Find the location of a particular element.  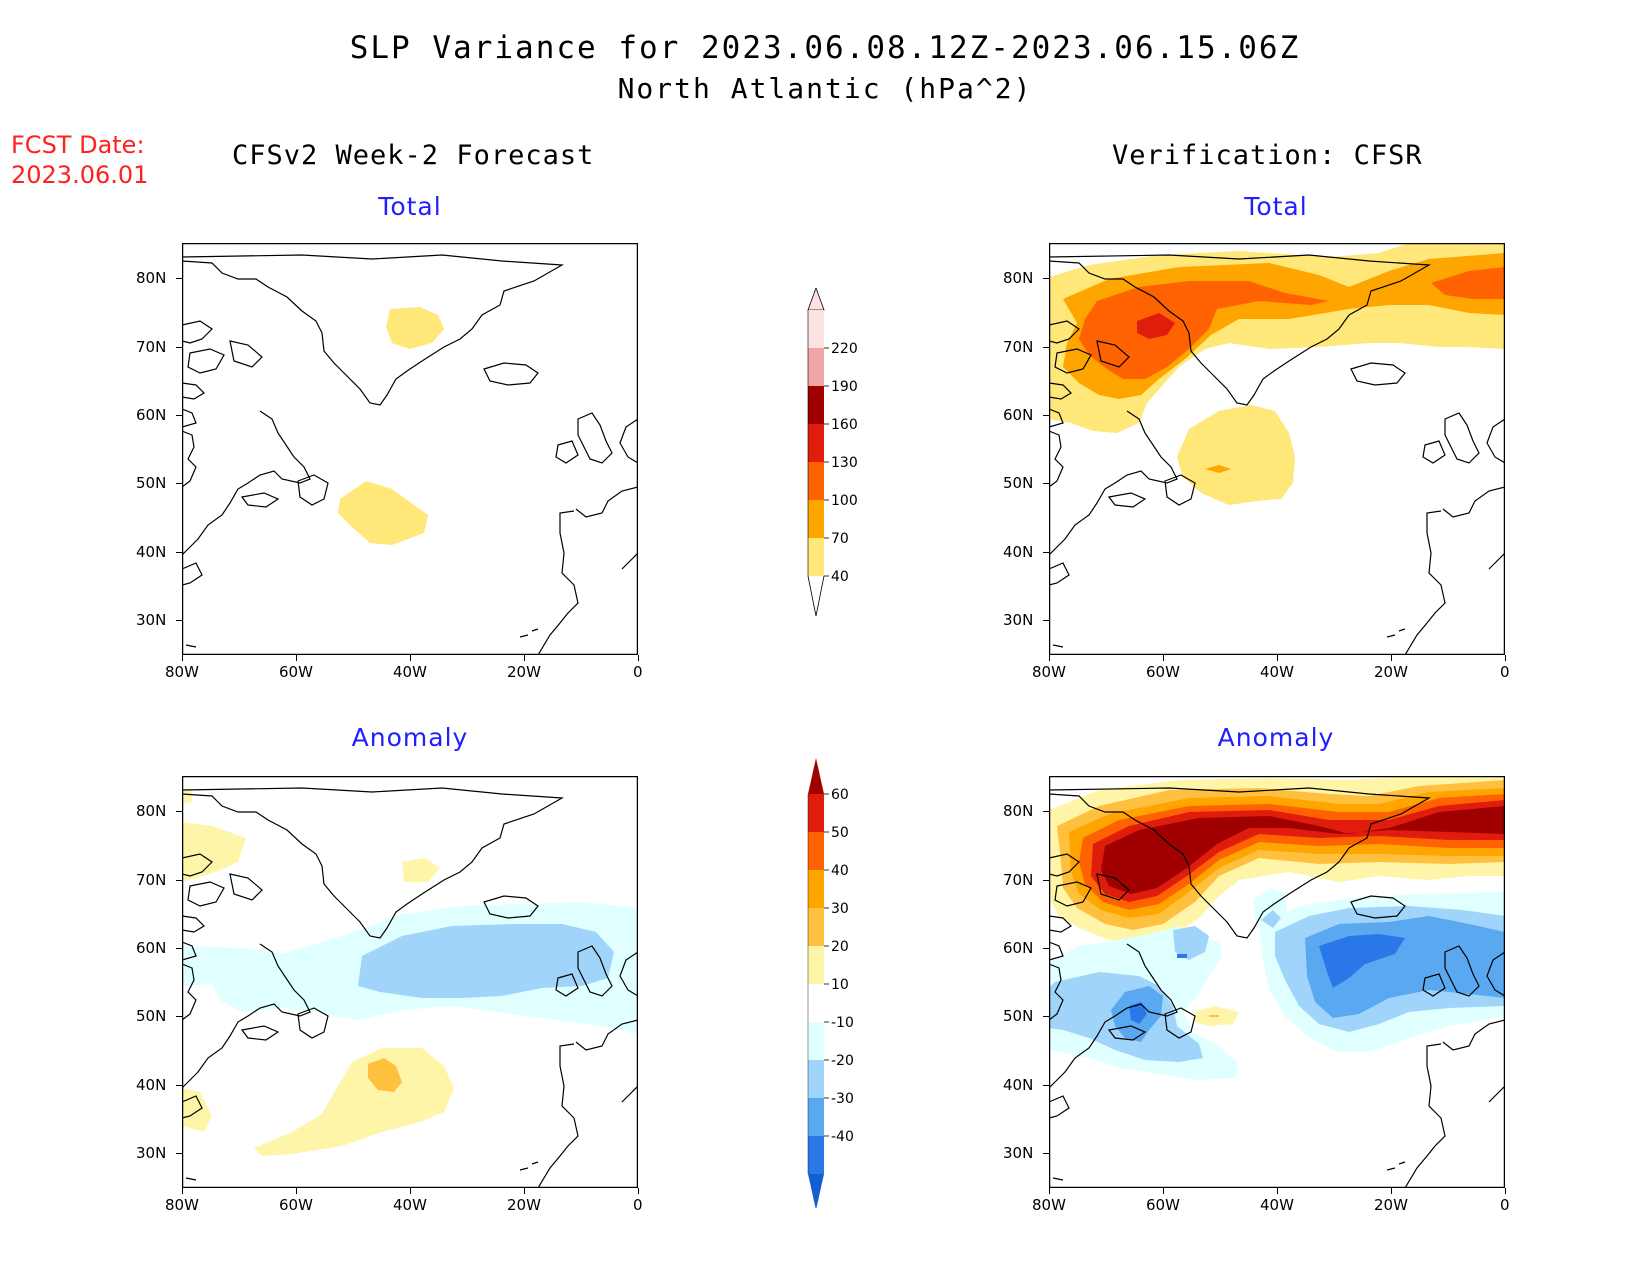

colorbar-level-label: -10 is located at coordinates (842, 1023).